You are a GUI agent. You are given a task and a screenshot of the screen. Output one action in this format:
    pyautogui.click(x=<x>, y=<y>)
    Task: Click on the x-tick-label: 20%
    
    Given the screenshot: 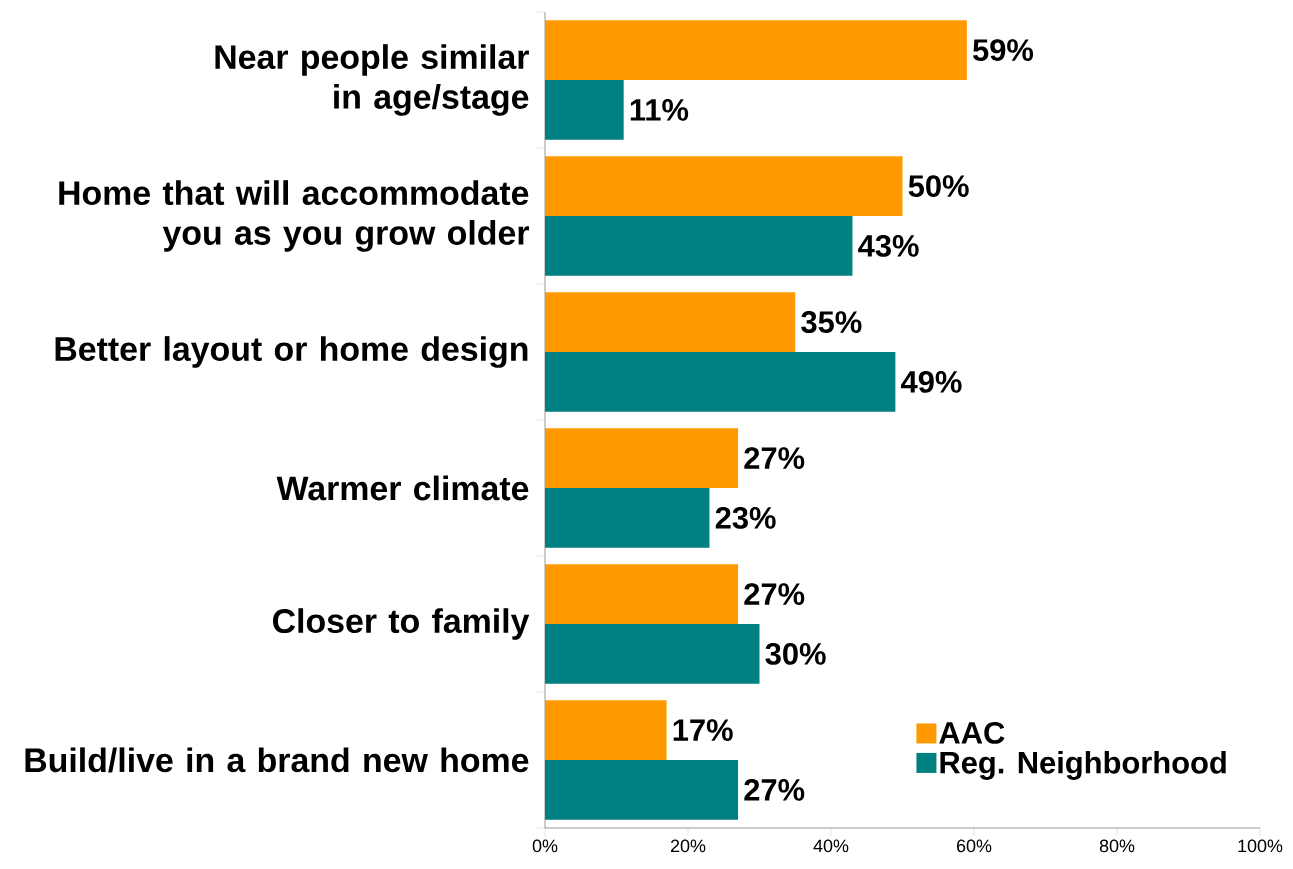 What is the action you would take?
    pyautogui.click(x=688, y=846)
    